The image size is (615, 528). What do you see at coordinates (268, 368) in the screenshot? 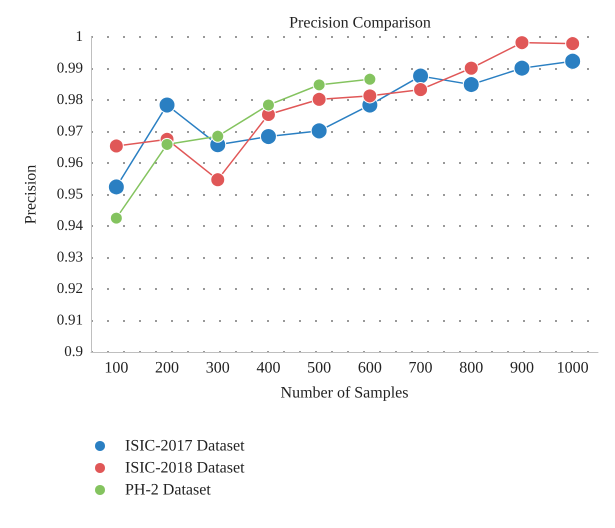
I see `x-tick-label: 400` at bounding box center [268, 368].